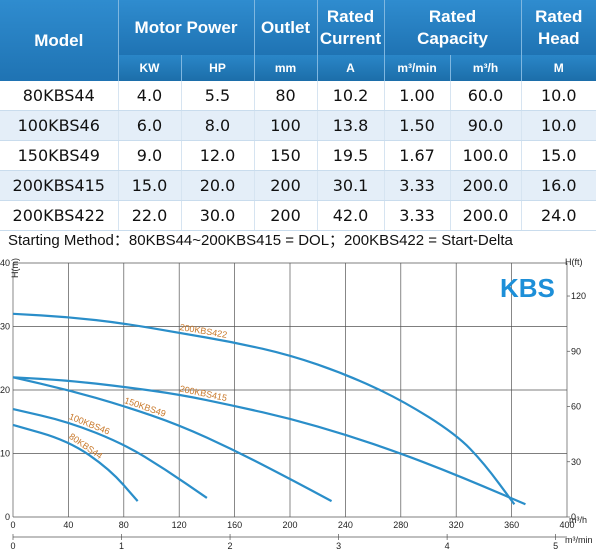 Image resolution: width=596 pixels, height=554 pixels. Describe the element at coordinates (59, 155) in the screenshot. I see `cell-model: 150KBS49` at that location.